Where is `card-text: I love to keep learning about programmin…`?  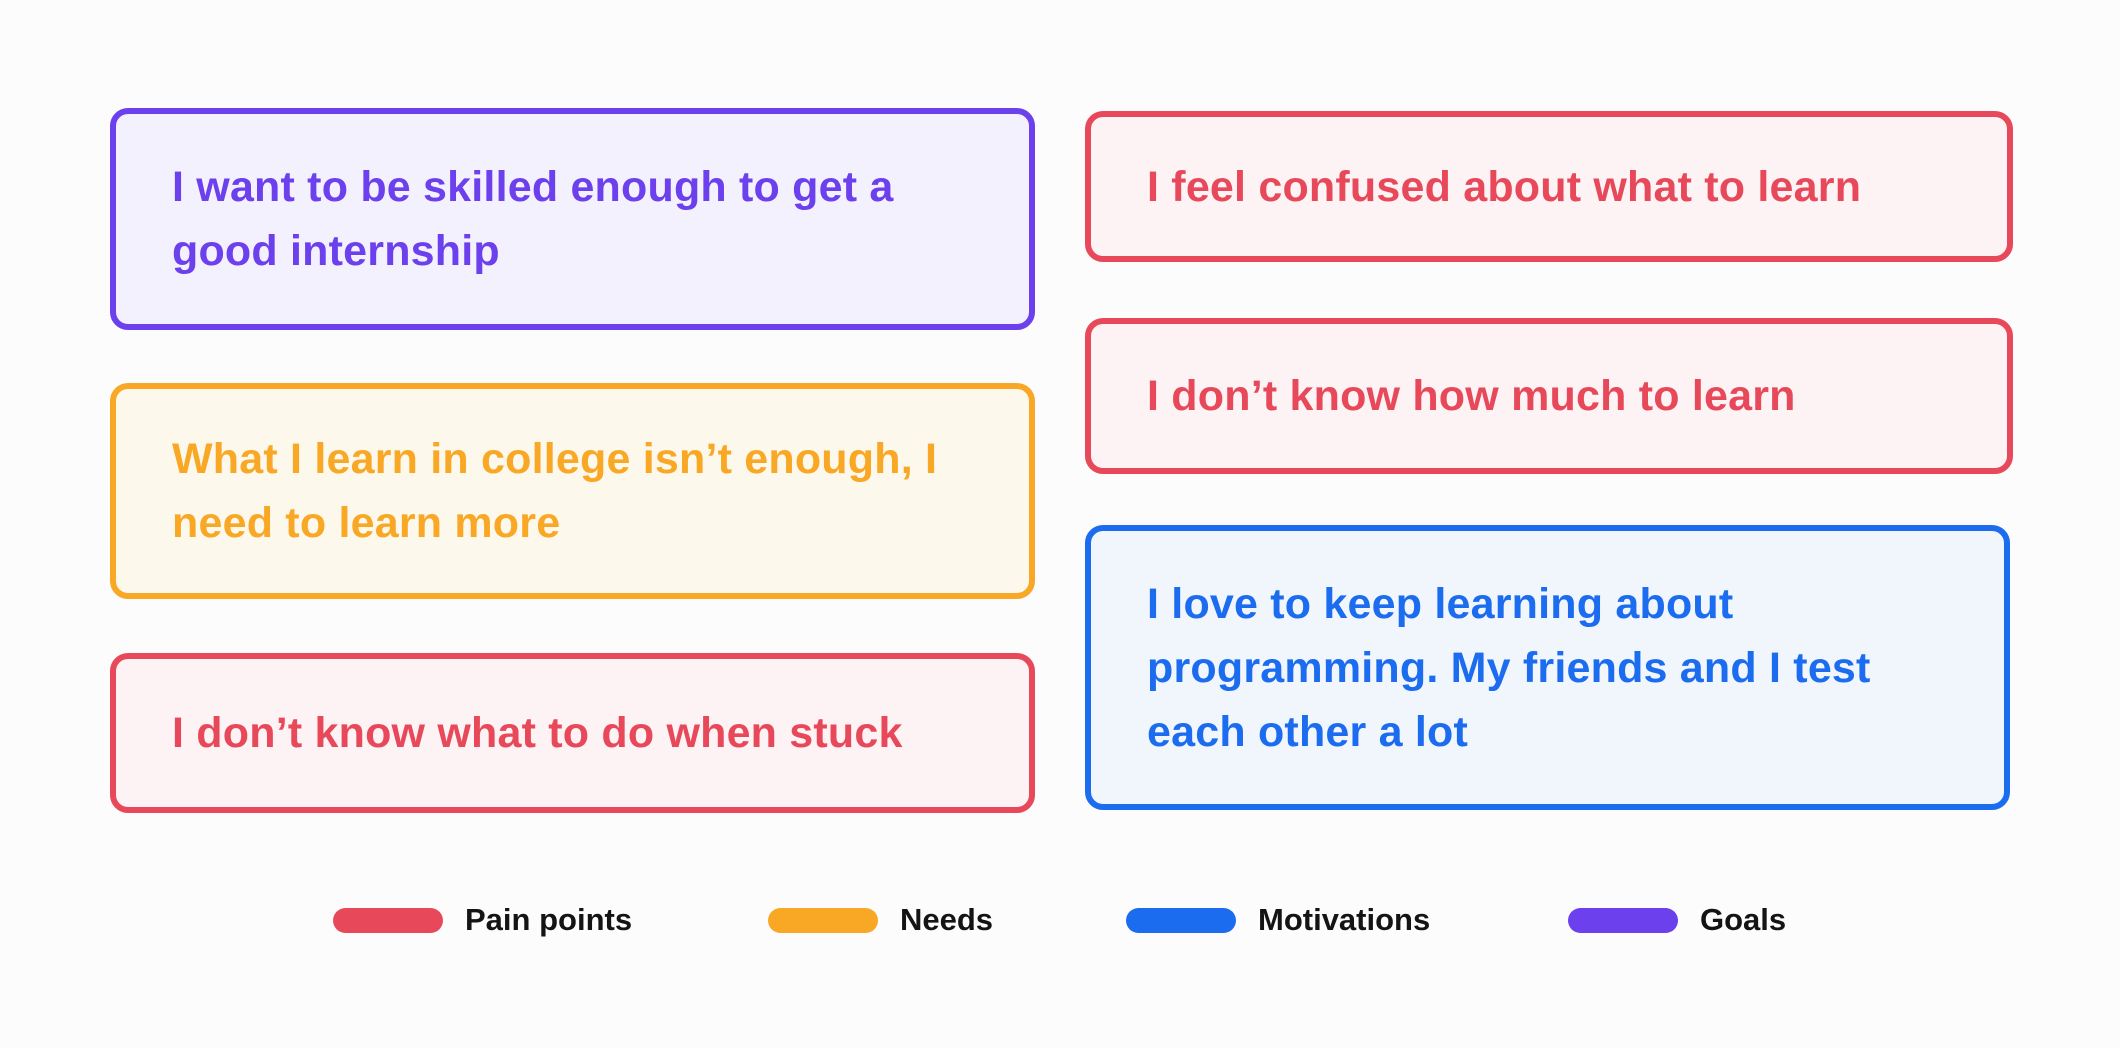
card-text: I love to keep learning about programmin… is located at coordinates (1509, 667).